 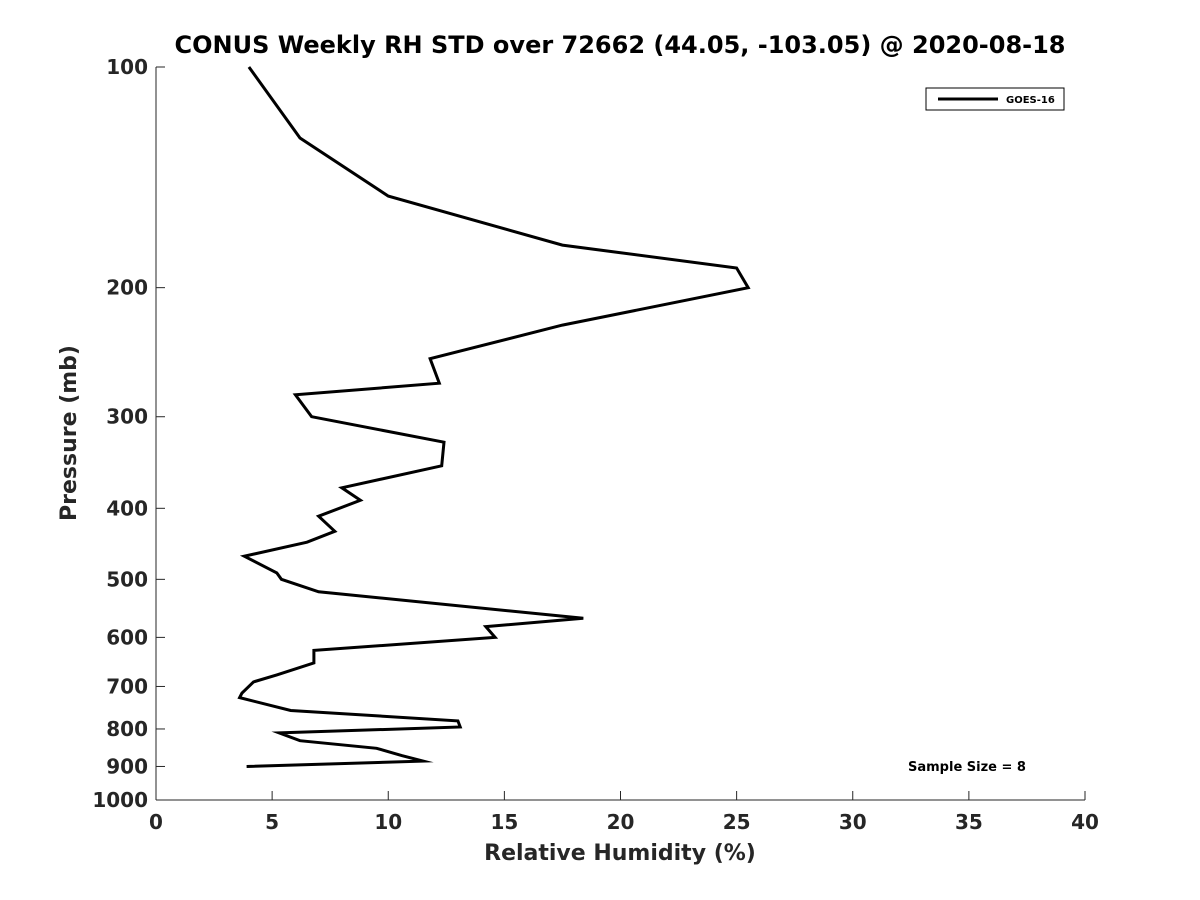 I want to click on x-tick-label: 30, so click(x=853, y=822).